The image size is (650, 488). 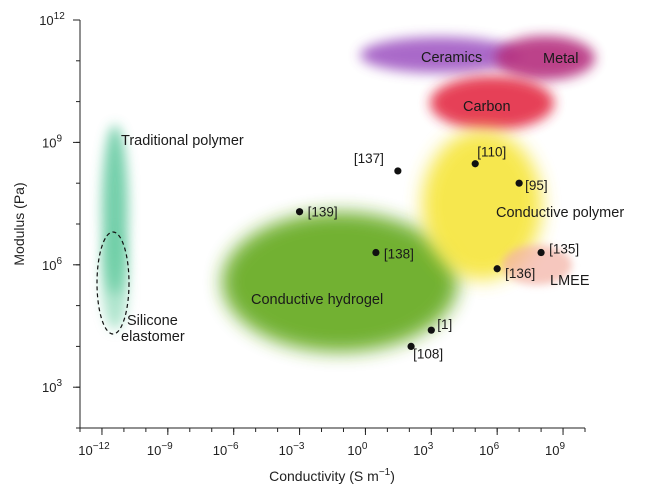 I want to click on region-conductive-polymer, so click(x=482, y=205).